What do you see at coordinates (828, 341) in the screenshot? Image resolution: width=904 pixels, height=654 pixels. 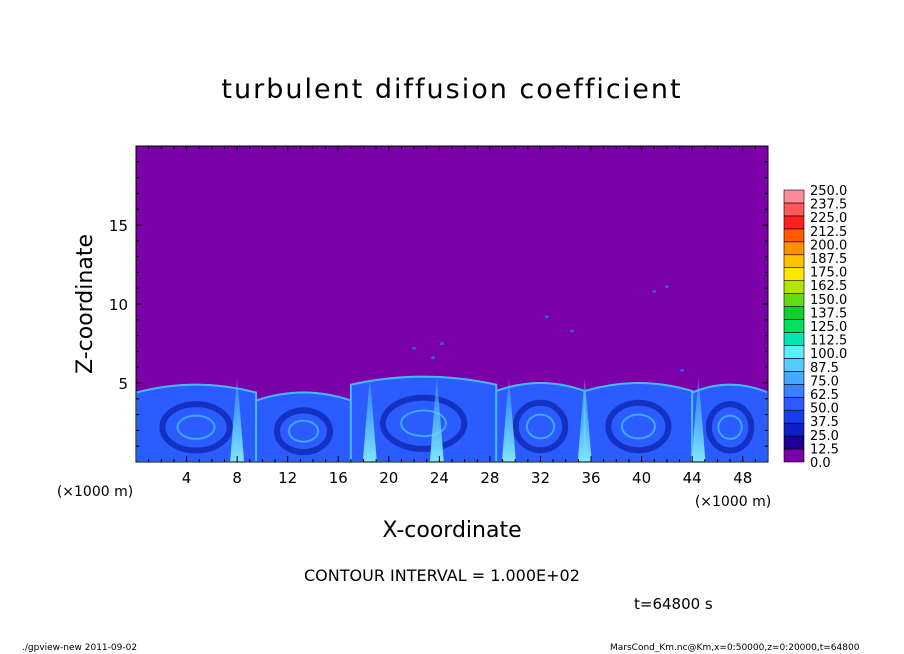 I see `colorbar-label: 112.5` at bounding box center [828, 341].